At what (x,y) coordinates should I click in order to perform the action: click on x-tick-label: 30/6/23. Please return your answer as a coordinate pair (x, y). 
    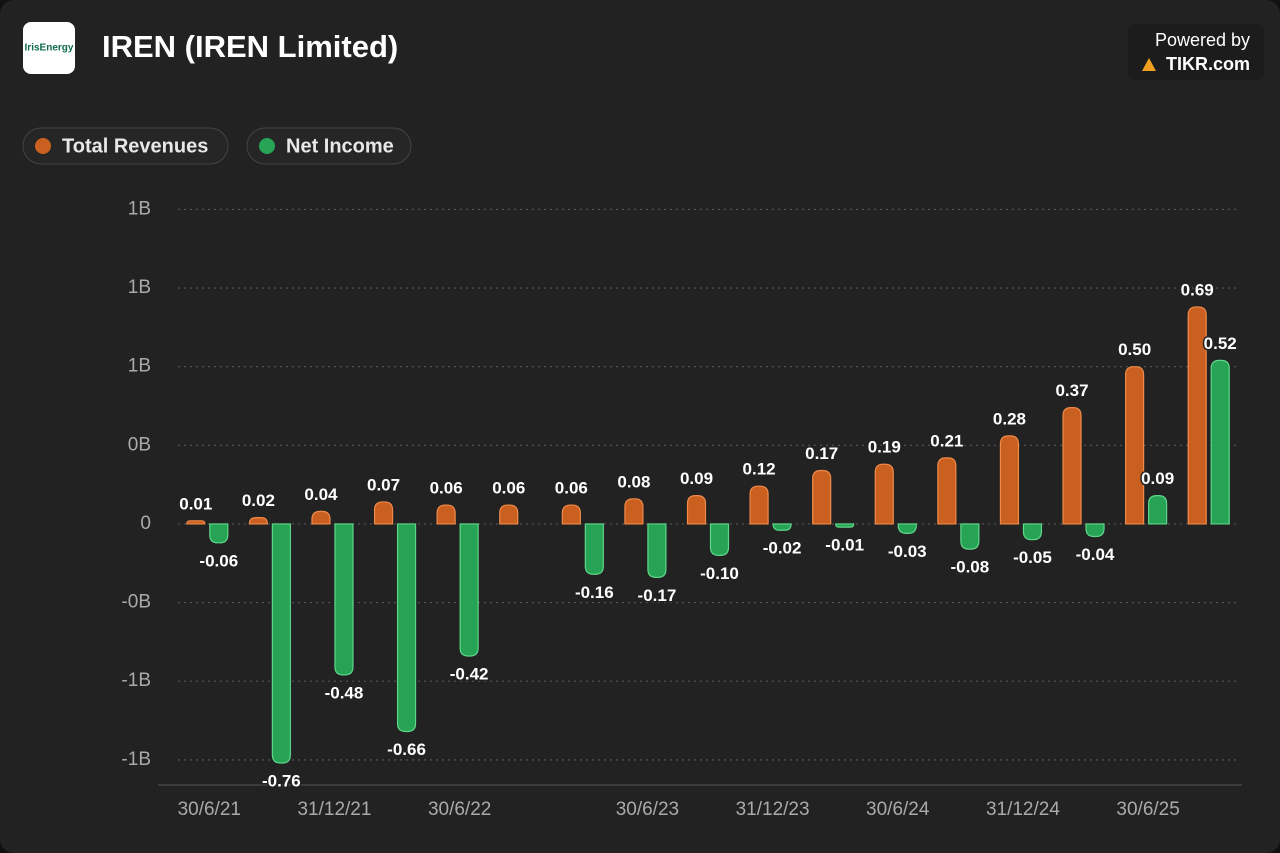
    Looking at the image, I should click on (647, 809).